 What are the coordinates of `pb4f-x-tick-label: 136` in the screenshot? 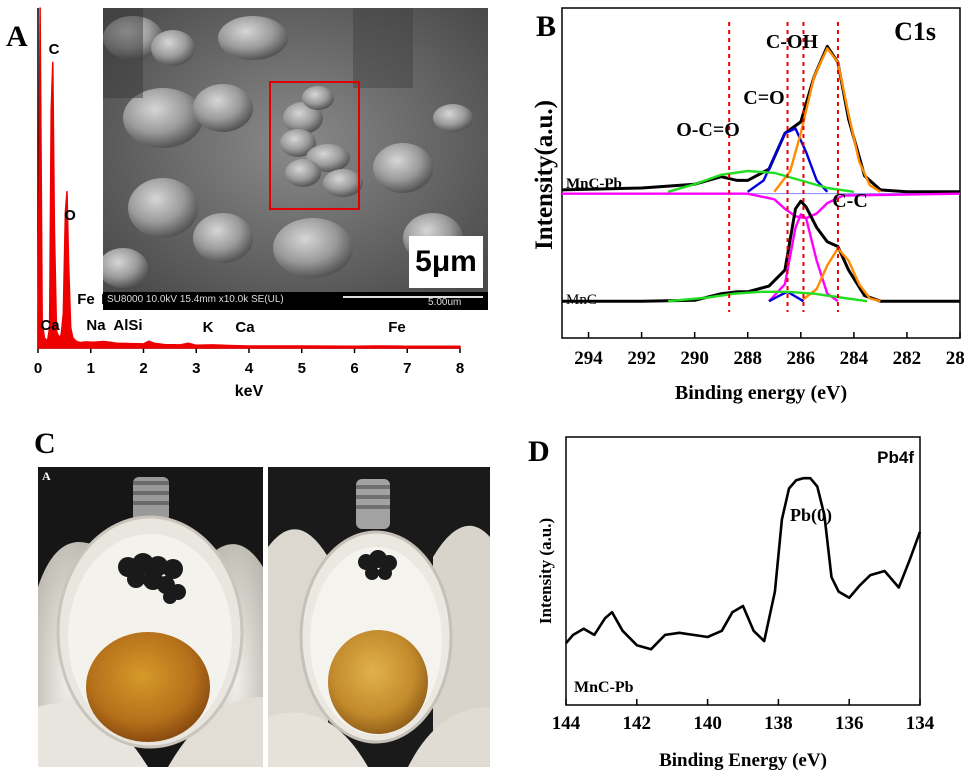 It's located at (849, 723).